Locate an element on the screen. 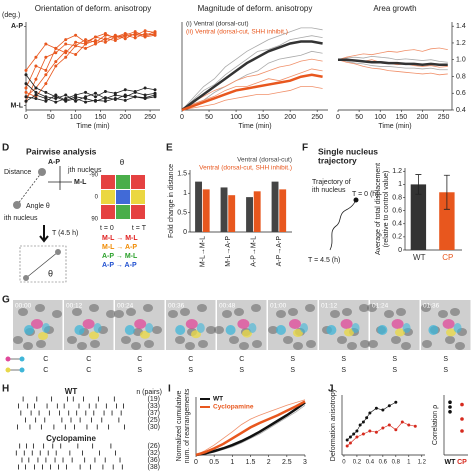 Image resolution: width=474 pixels, height=474 pixels. time-label: 01:24 is located at coordinates (380, 306).